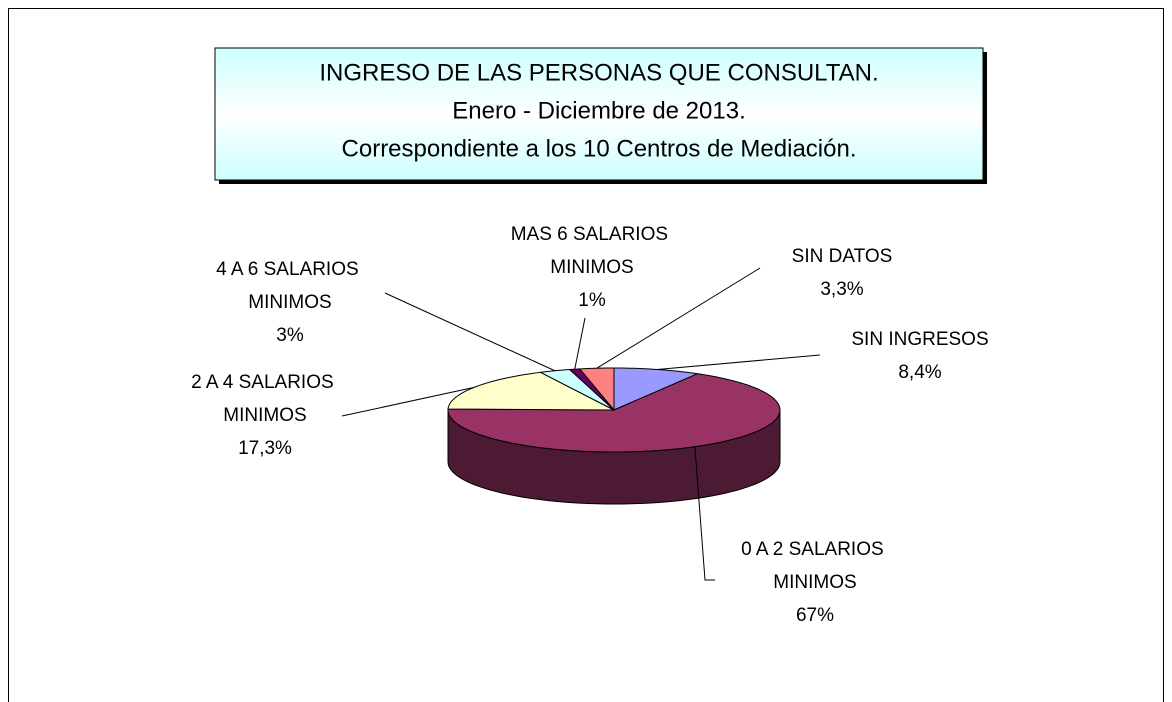  Describe the element at coordinates (290, 286) in the screenshot. I see `data-label-name: 4 A 6 SALARIOS MINIMOS` at that location.